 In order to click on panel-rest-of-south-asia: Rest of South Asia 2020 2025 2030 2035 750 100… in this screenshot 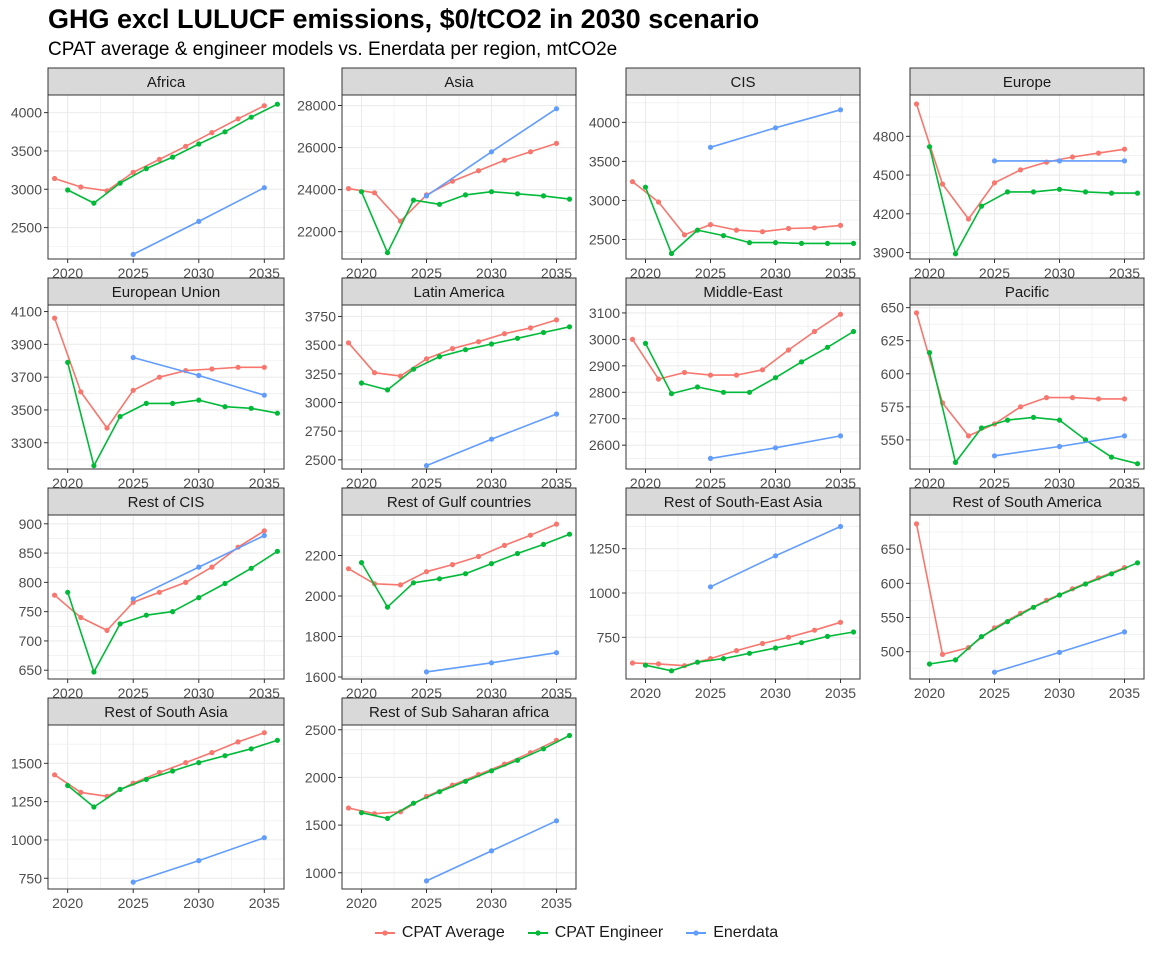, I will do `click(148, 804)`.